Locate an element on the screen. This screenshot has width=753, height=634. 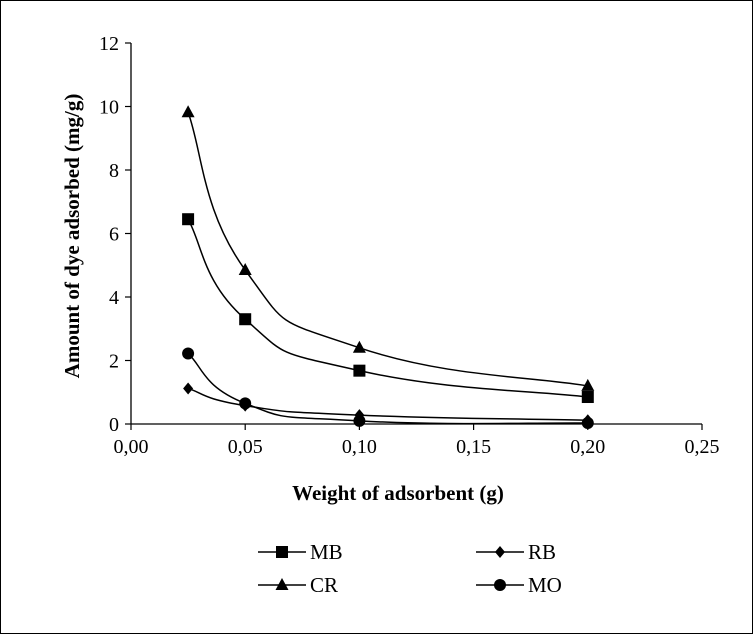
series-line-mo is located at coordinates (387, 388).